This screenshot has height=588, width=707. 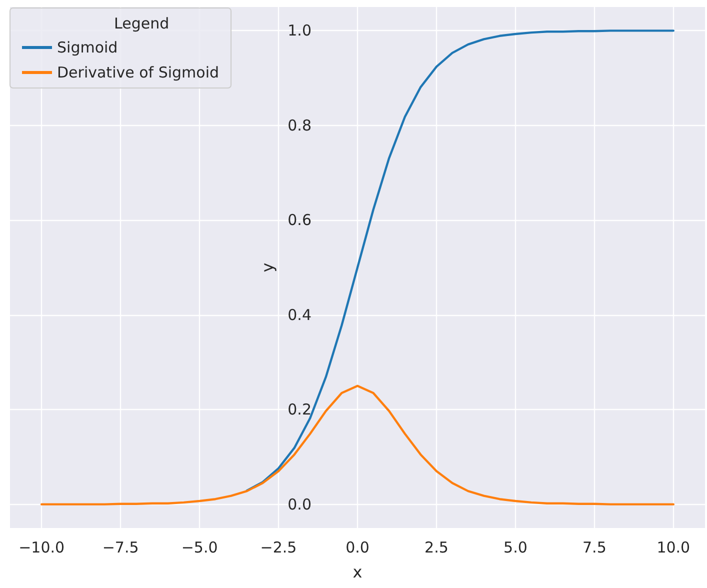 I want to click on y-tick-label: 0.6, so click(x=300, y=220).